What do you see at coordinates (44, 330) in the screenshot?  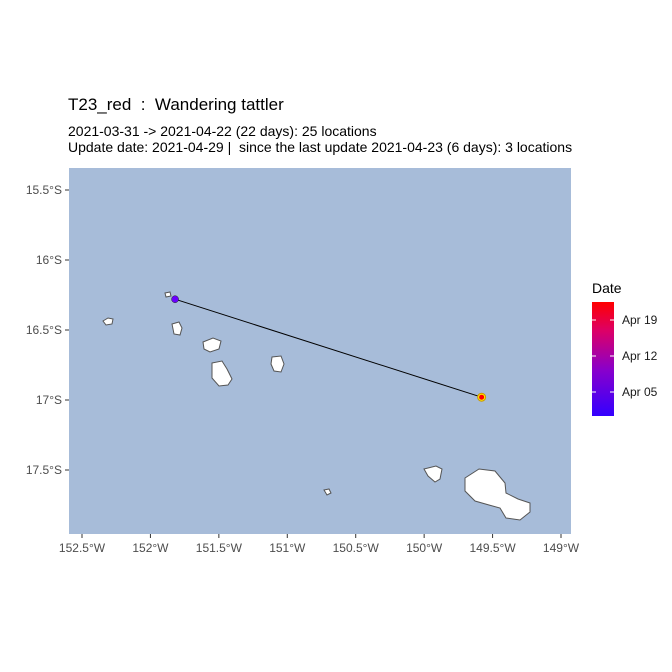 I see `y-tick-label: 16.5°S` at bounding box center [44, 330].